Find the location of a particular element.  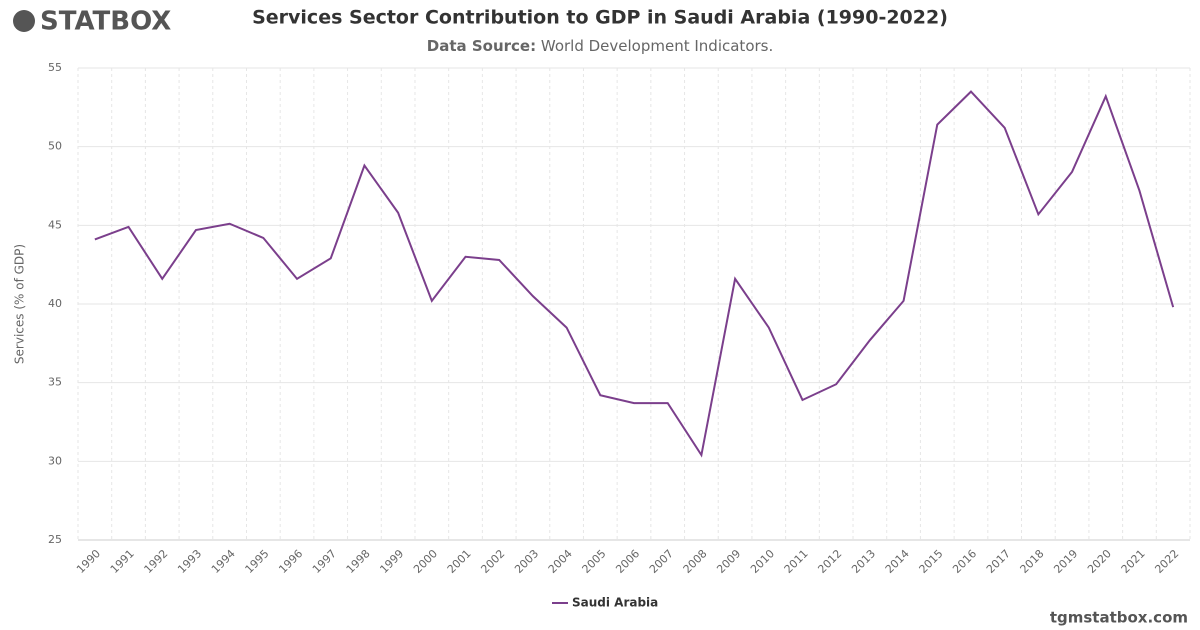

x-tick-label: 2006 is located at coordinates (627, 561).